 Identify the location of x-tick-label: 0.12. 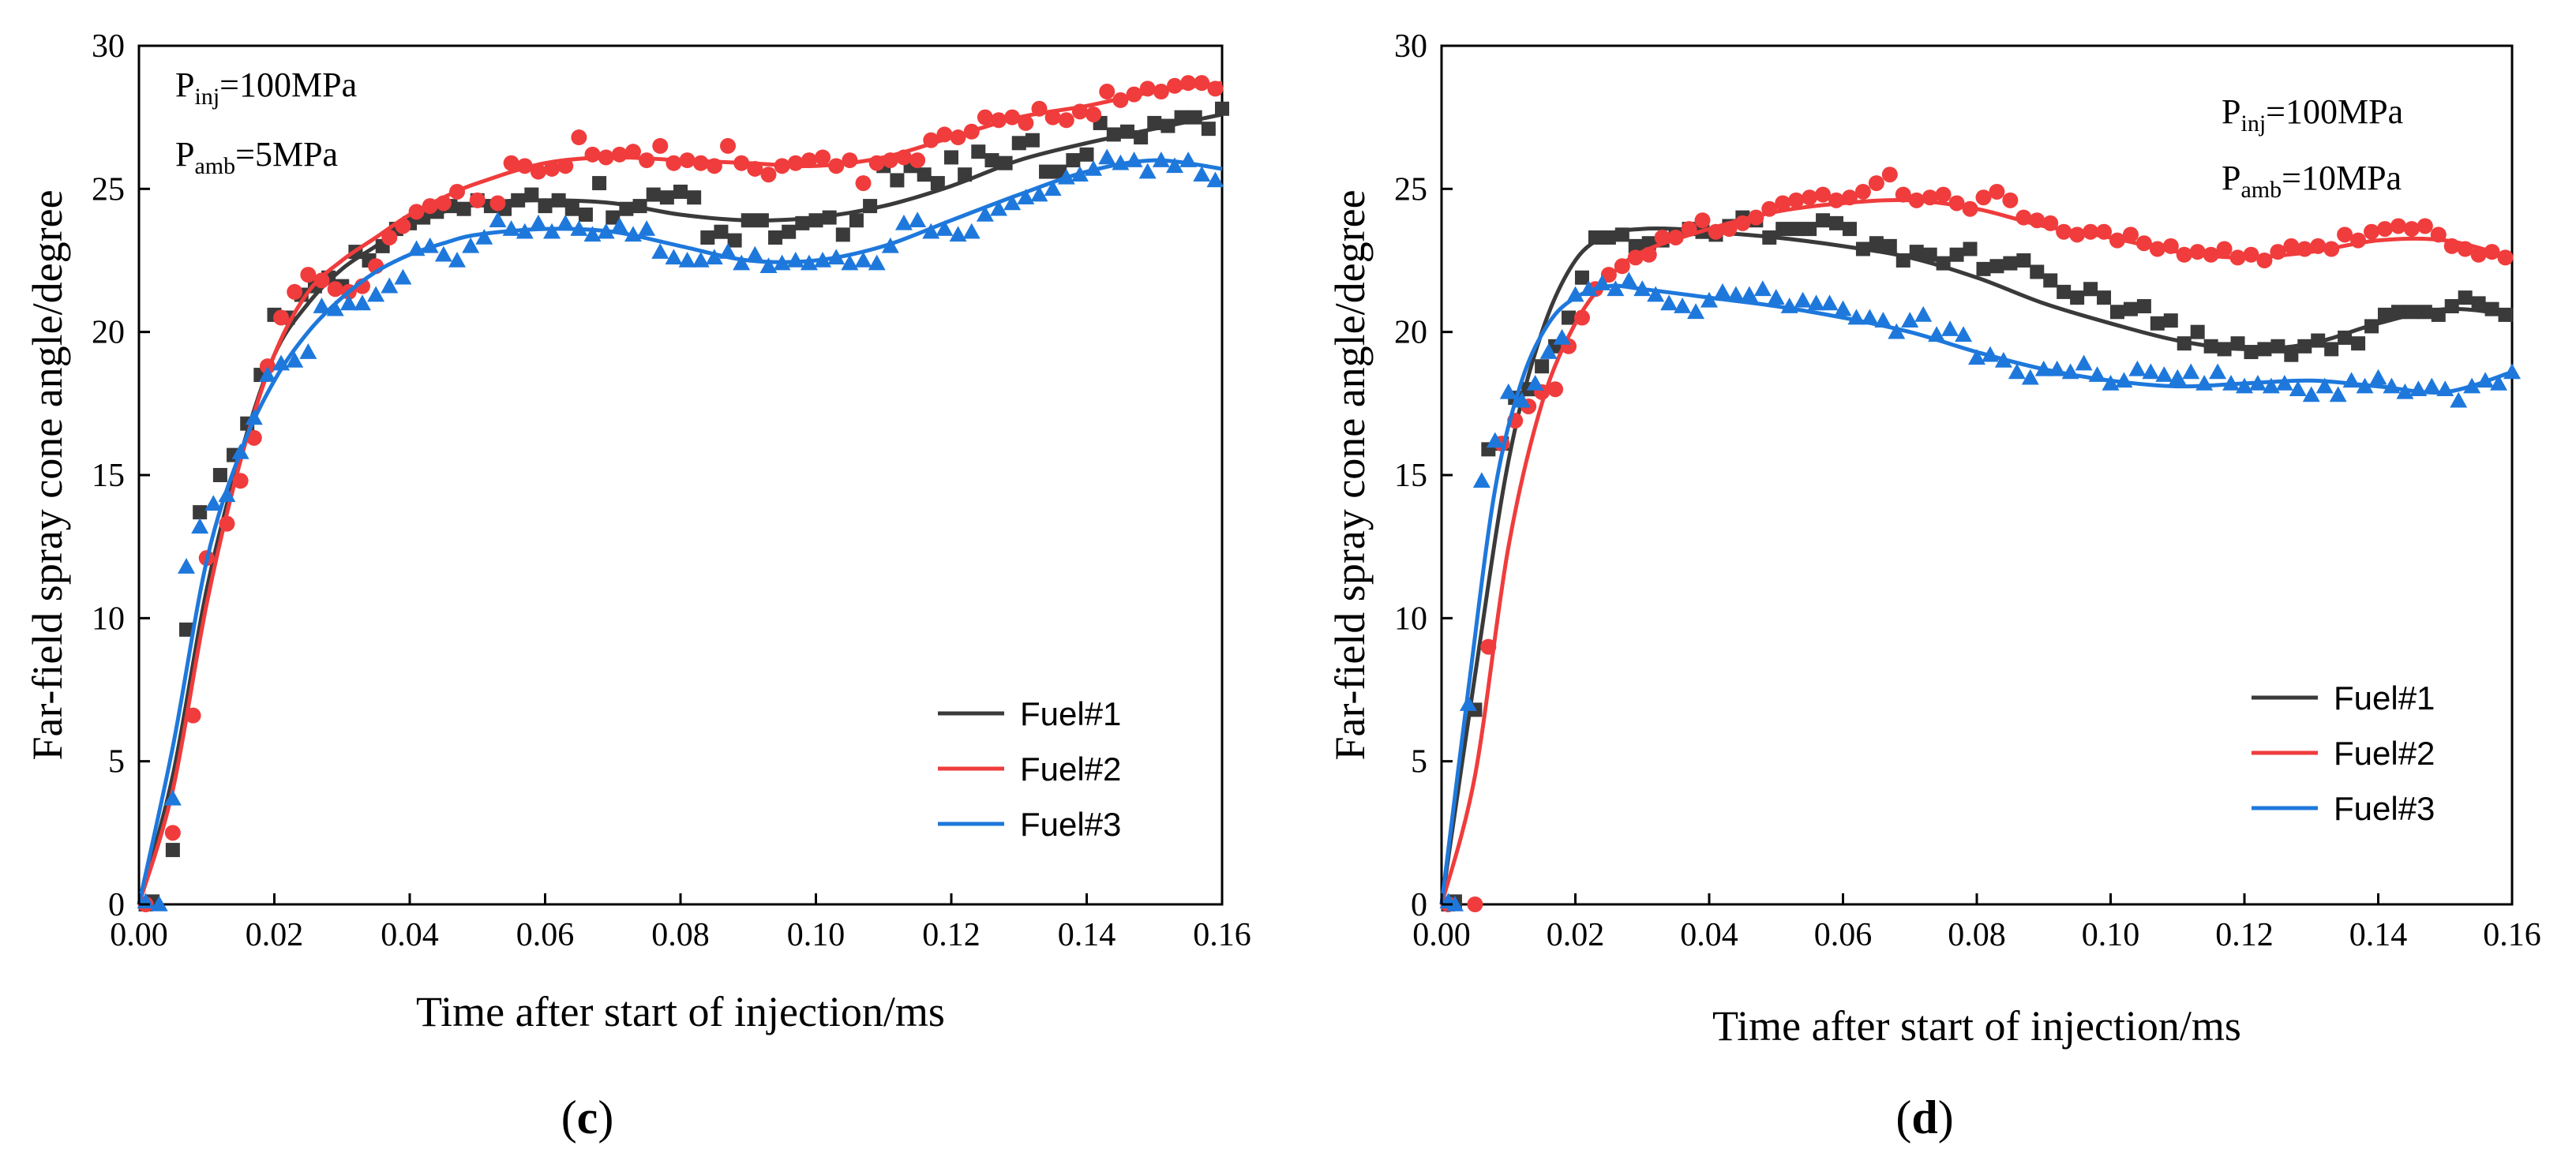
(951, 935).